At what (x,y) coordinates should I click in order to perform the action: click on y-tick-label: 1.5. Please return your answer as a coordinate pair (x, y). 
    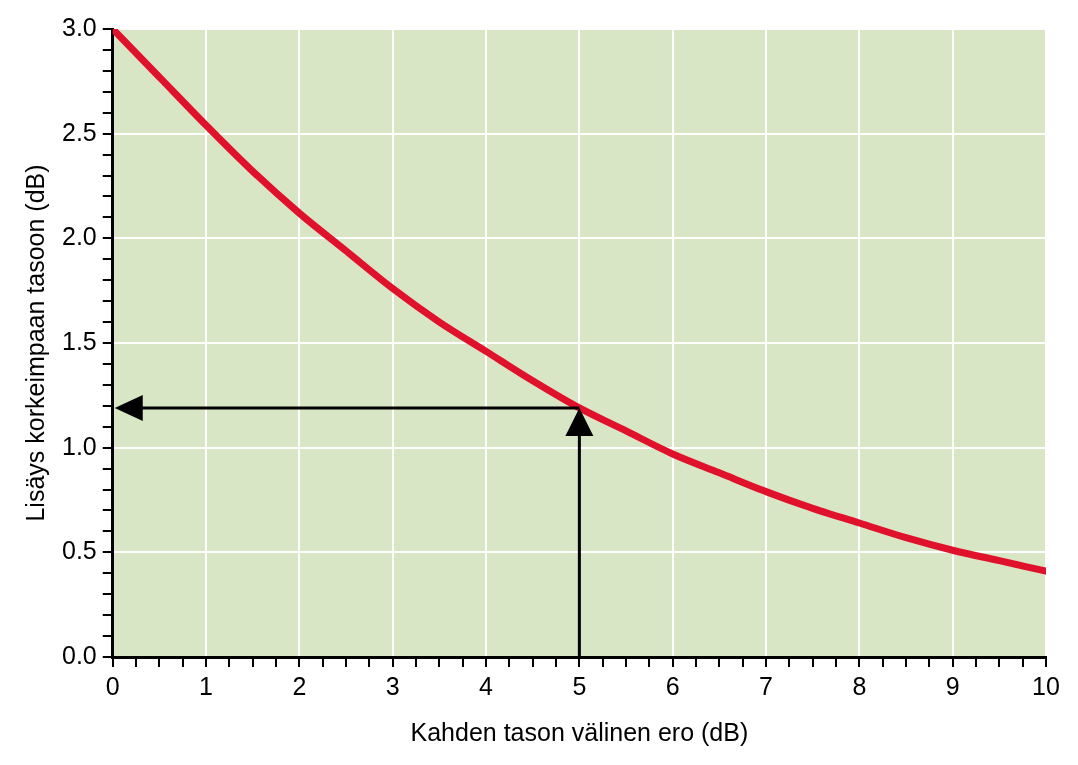
    Looking at the image, I should click on (79, 340).